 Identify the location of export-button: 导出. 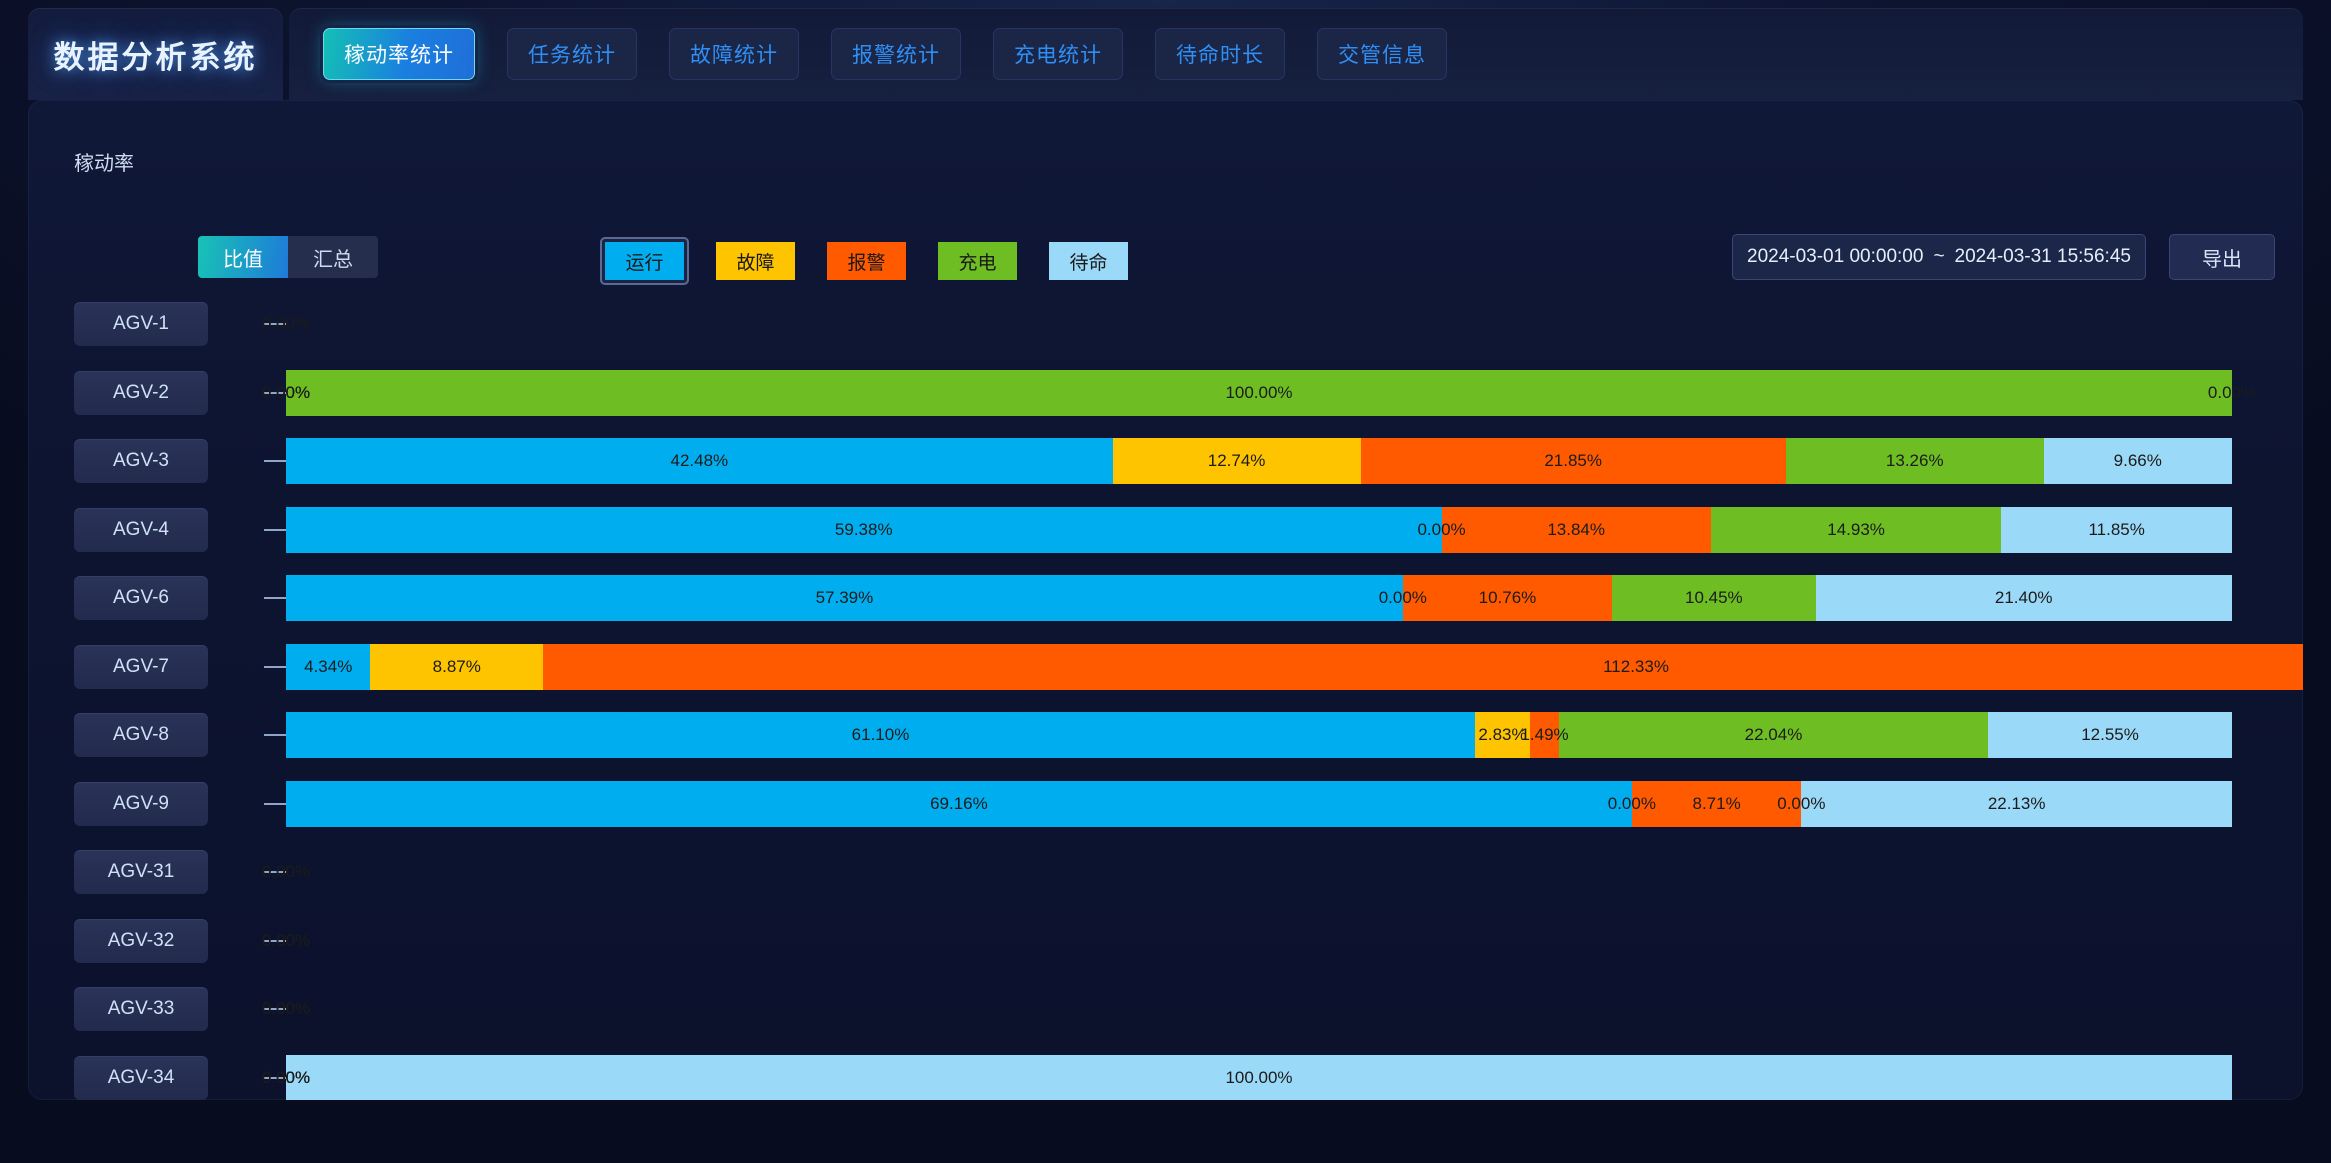
(2222, 257).